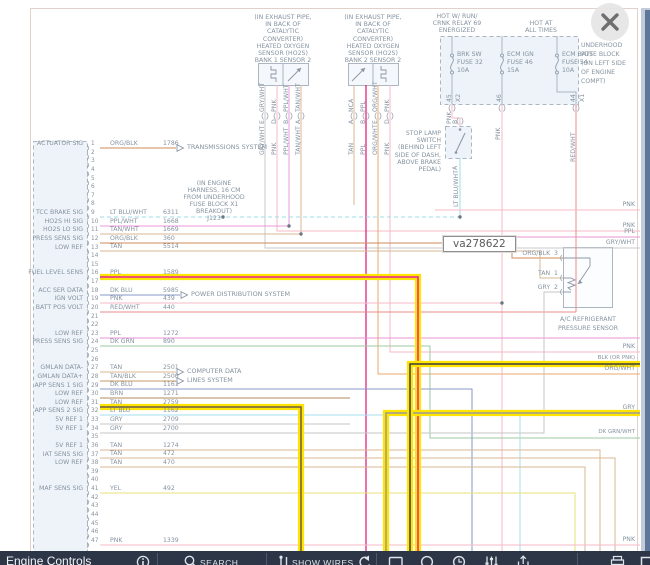  What do you see at coordinates (588, 277) in the screenshot?
I see `ac-pressure-sensor-box` at bounding box center [588, 277].